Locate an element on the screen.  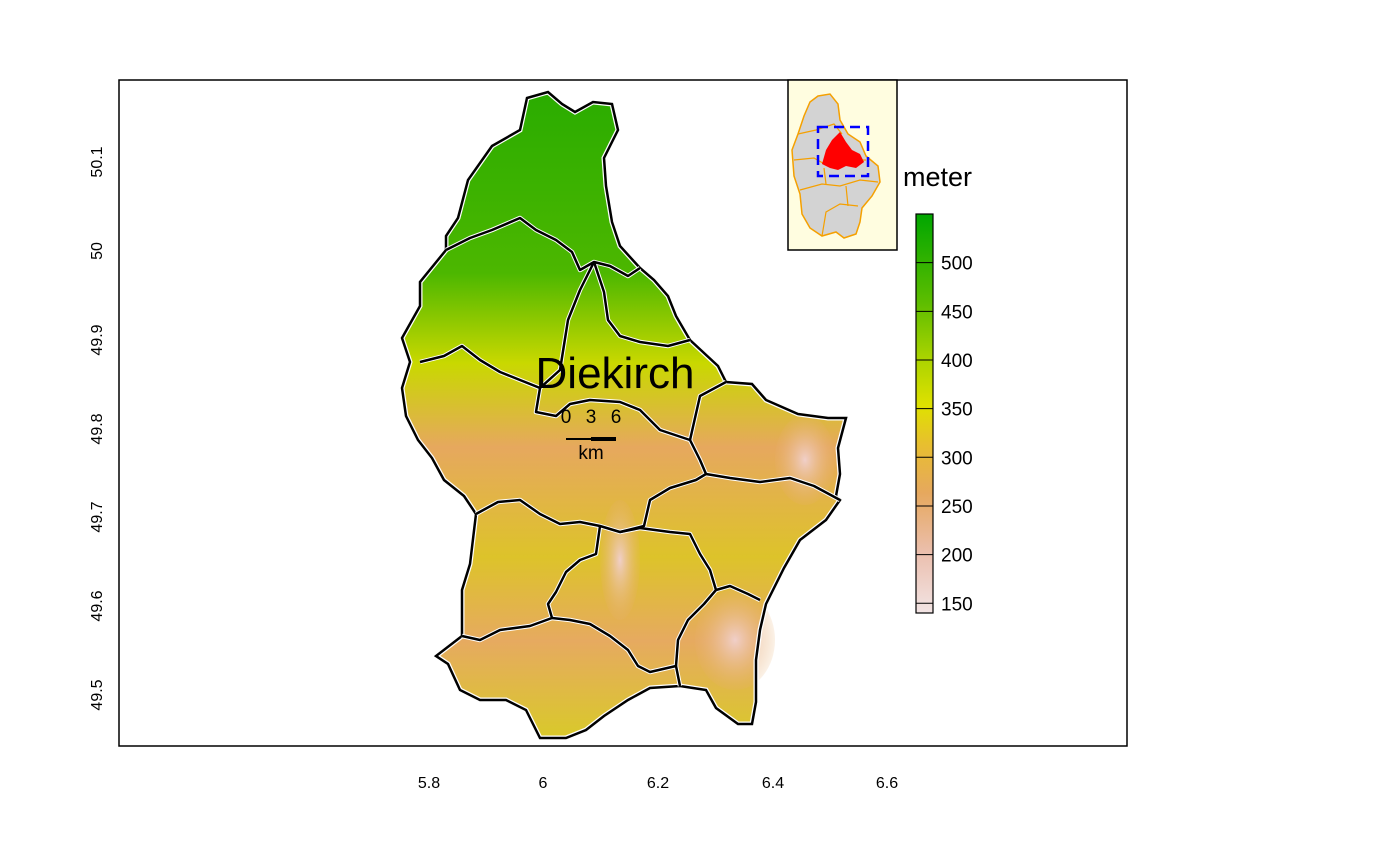
y-axis: 49.5 49.6 49.7 49.8 49.9 50 50.1 is located at coordinates (97, 428).